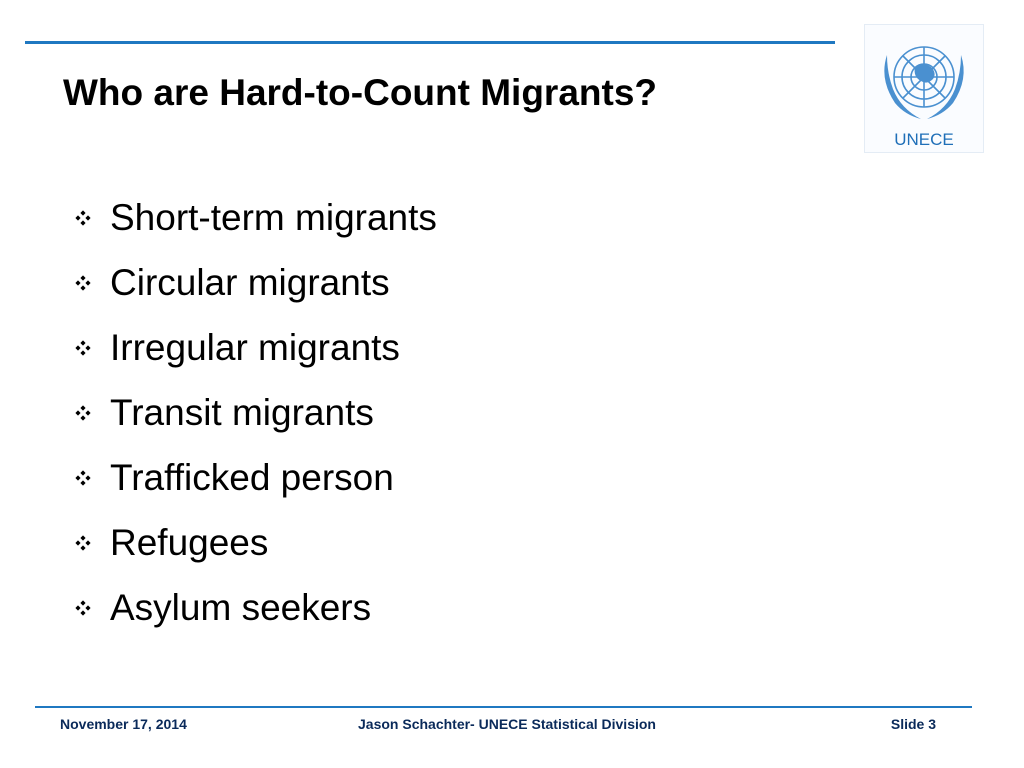  I want to click on bullet-text: Circular migrants, so click(250, 282).